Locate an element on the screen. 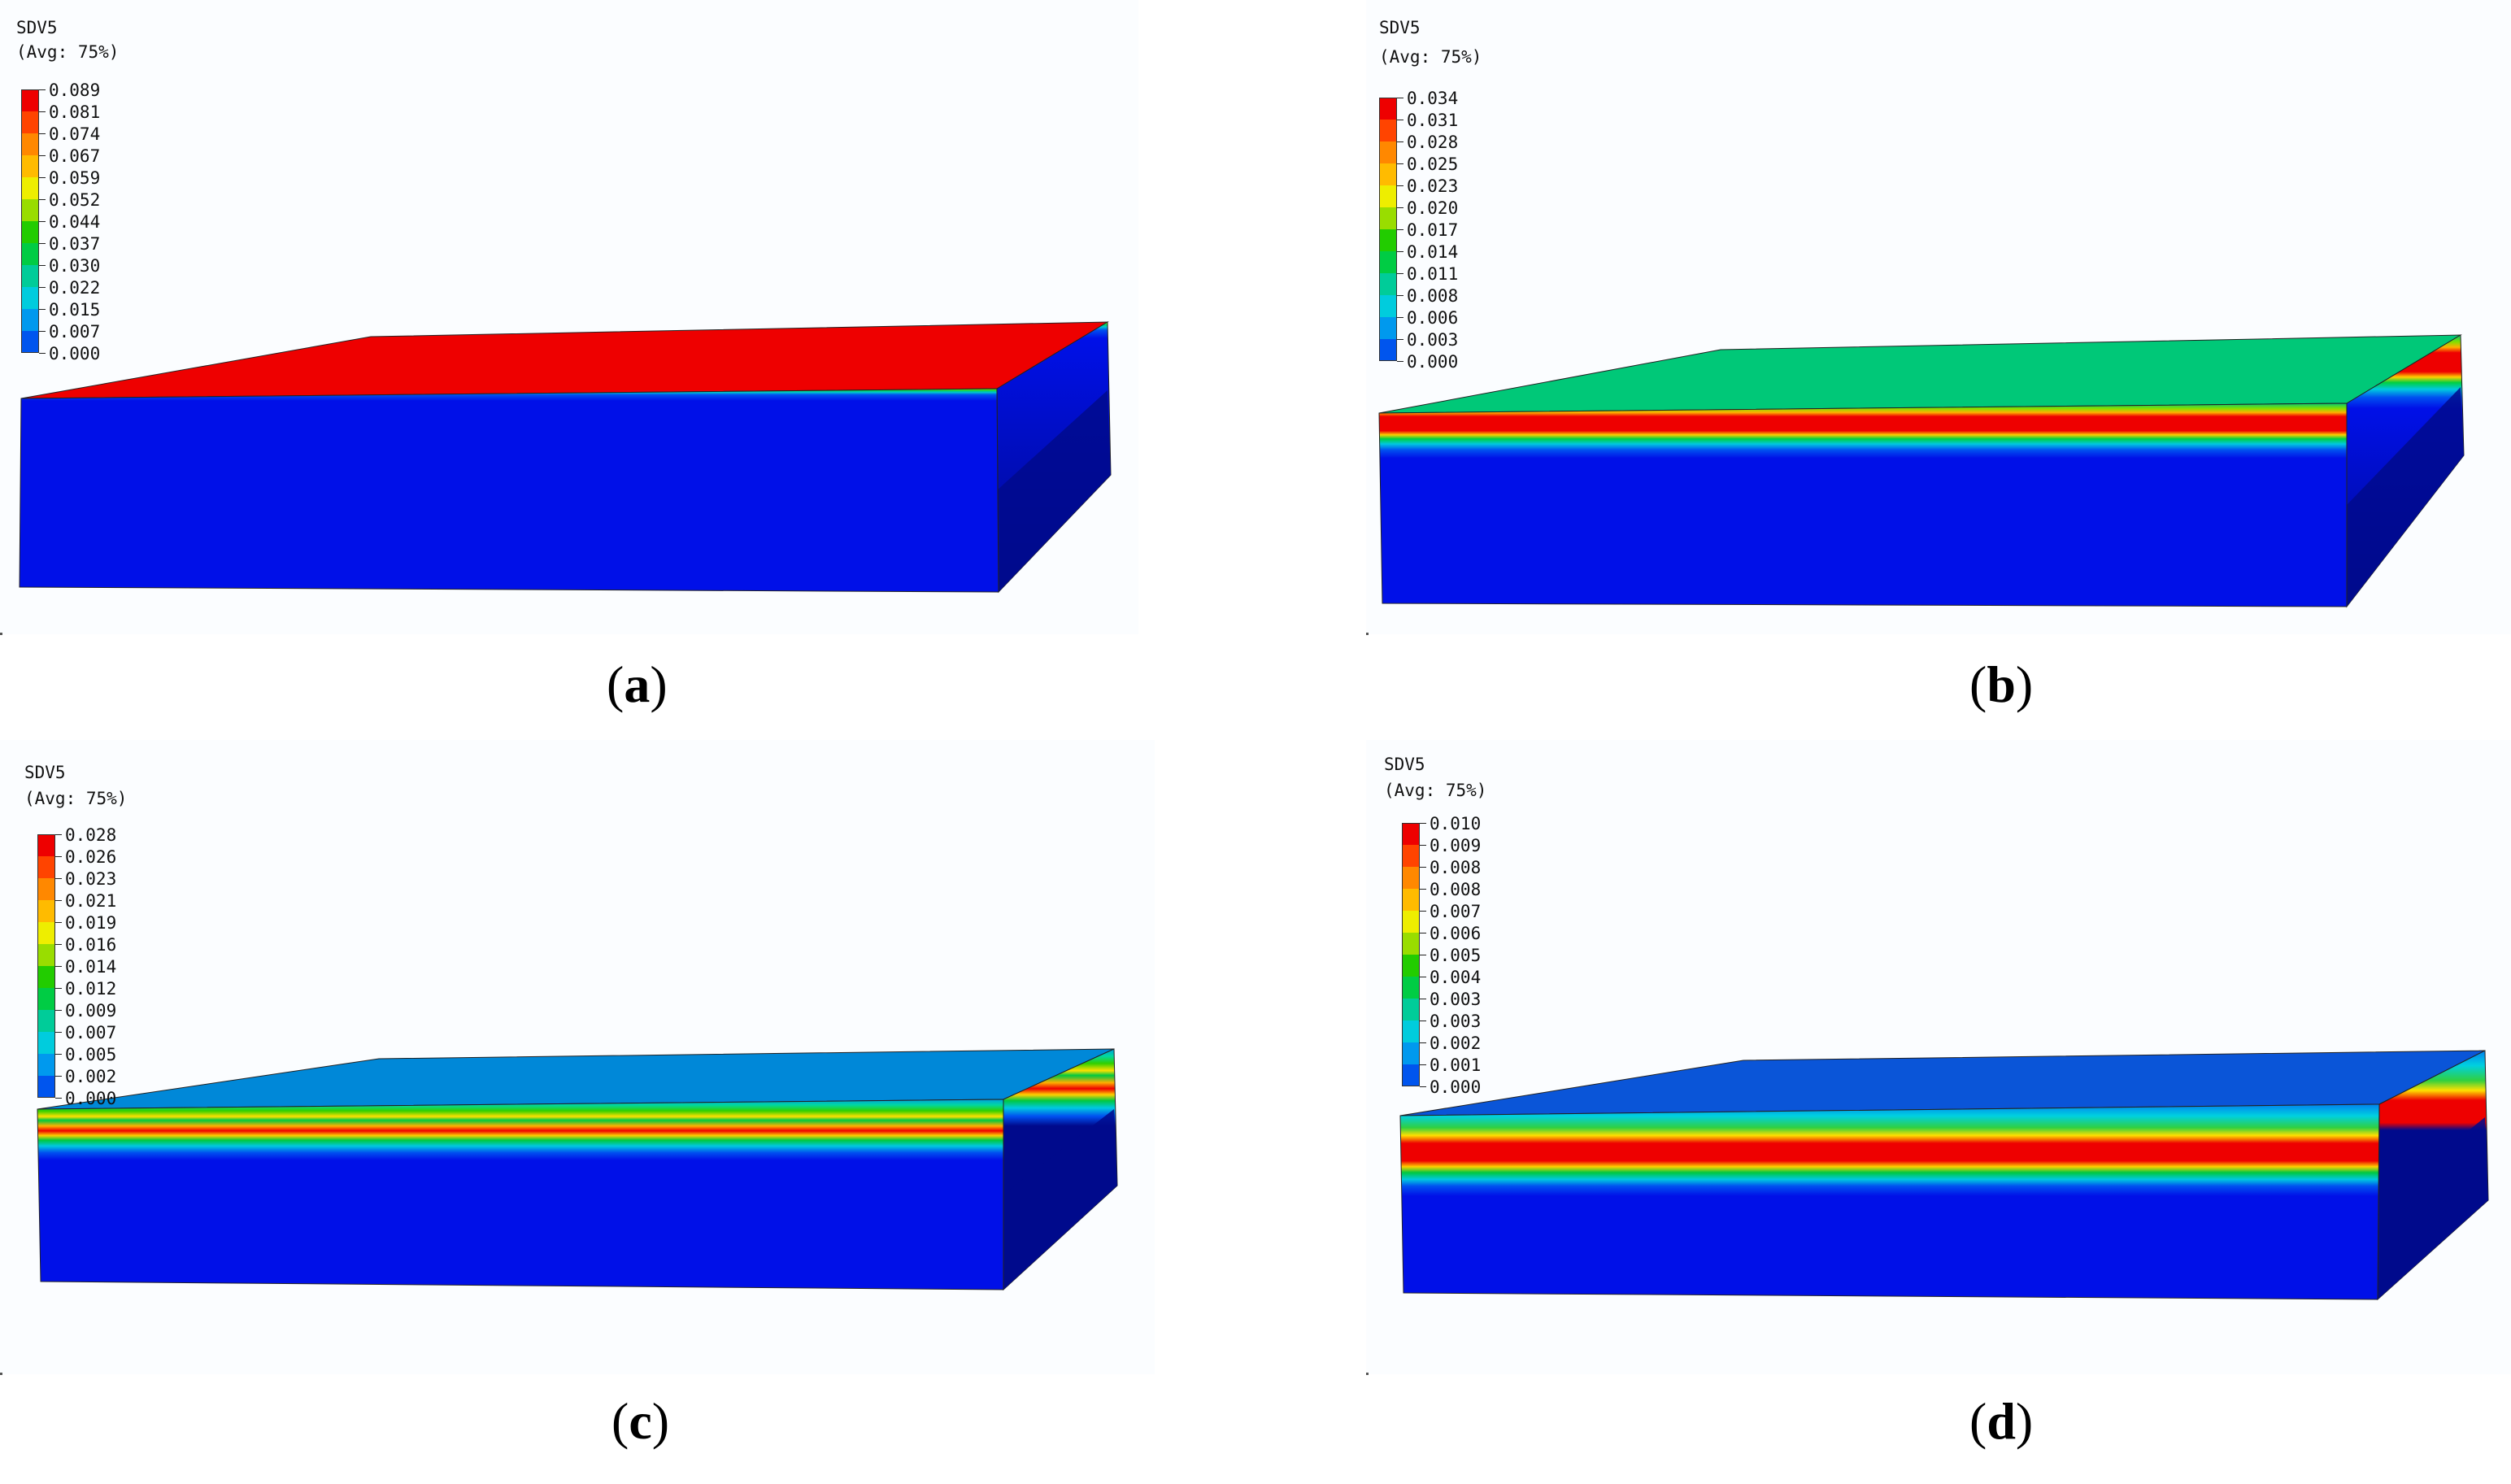  contour-model-a is located at coordinates (565, 457).